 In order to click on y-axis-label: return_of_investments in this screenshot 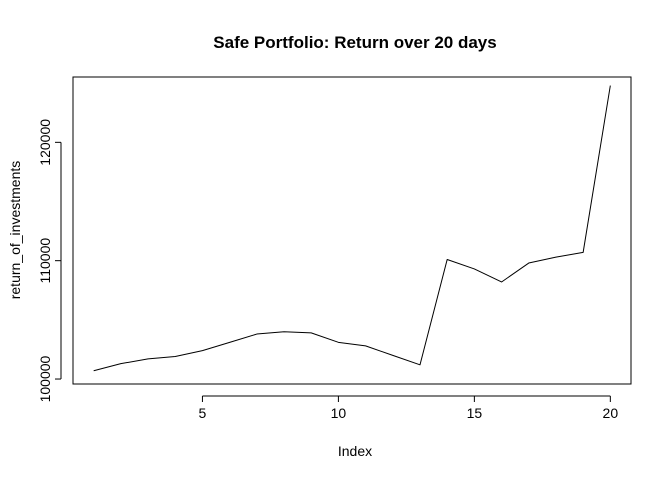, I will do `click(15, 230)`.